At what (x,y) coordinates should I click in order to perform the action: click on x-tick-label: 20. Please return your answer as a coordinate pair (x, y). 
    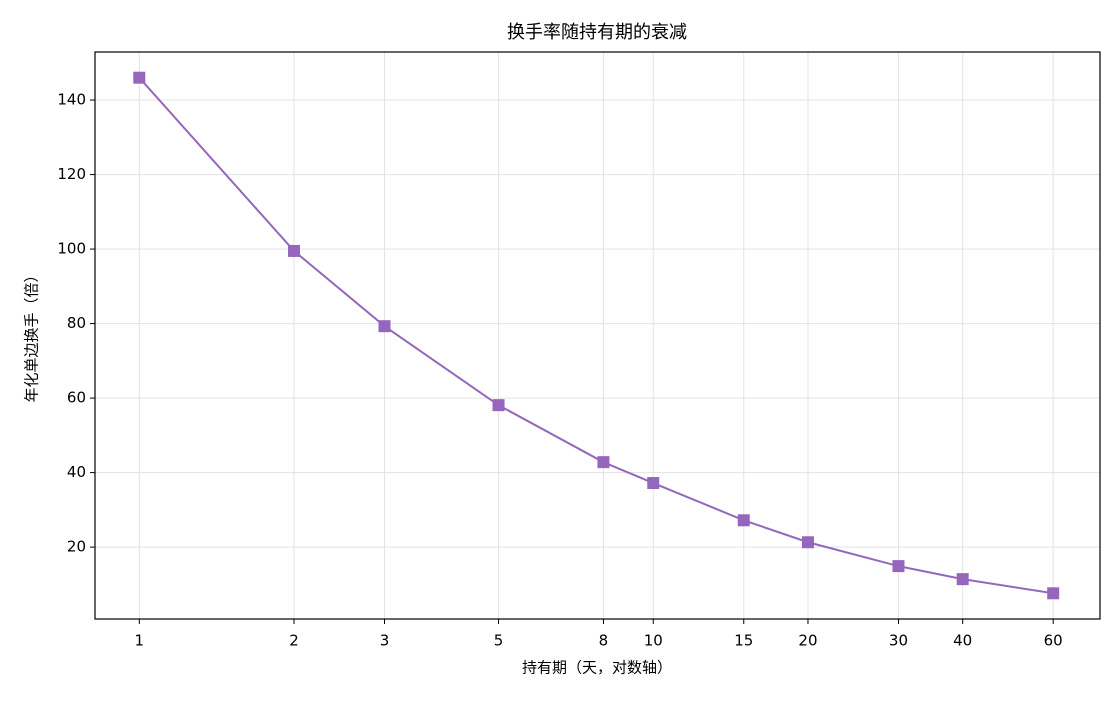
    Looking at the image, I should click on (807, 641).